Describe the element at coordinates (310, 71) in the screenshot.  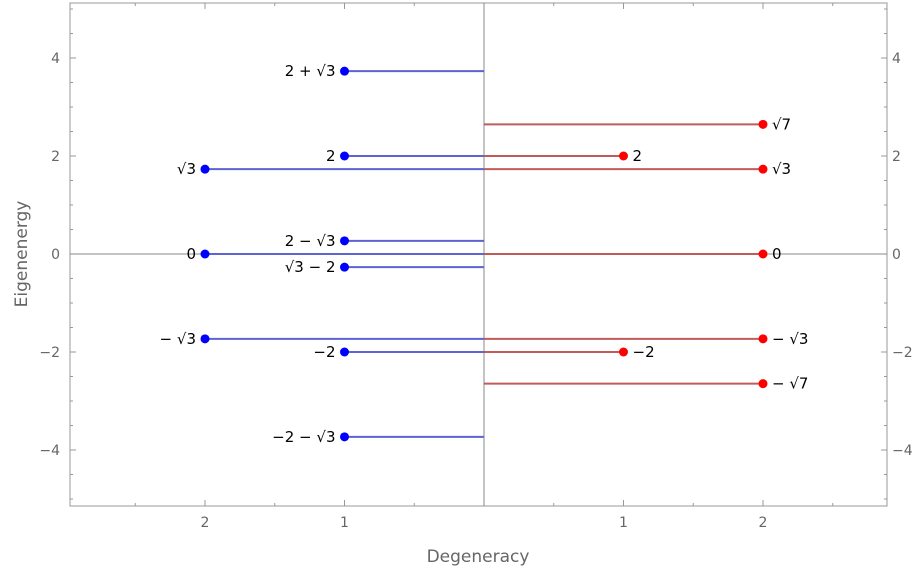
I see `left-level-label: 2 + √3` at that location.